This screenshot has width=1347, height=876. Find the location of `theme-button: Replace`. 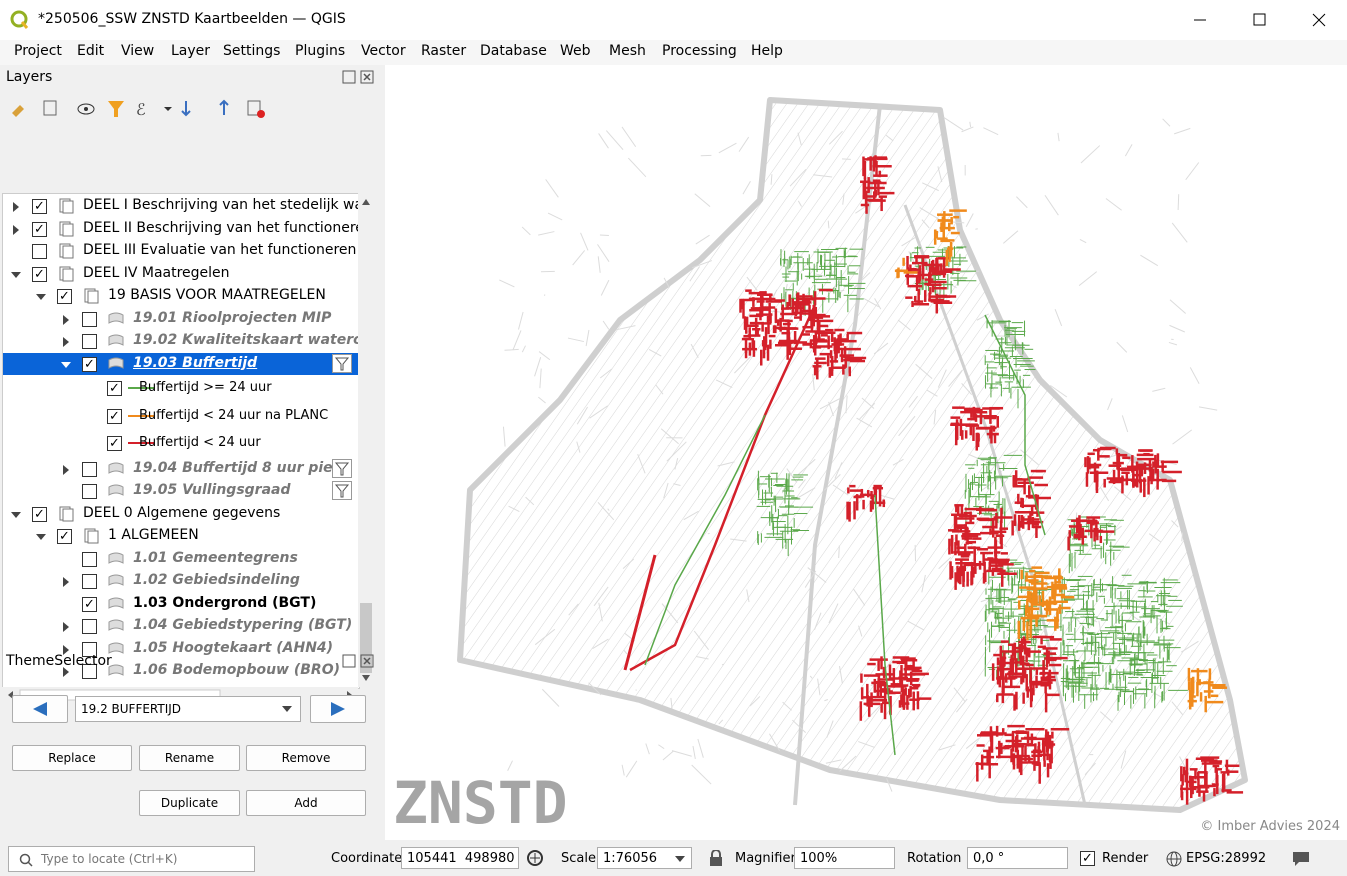

theme-button: Replace is located at coordinates (72, 758).